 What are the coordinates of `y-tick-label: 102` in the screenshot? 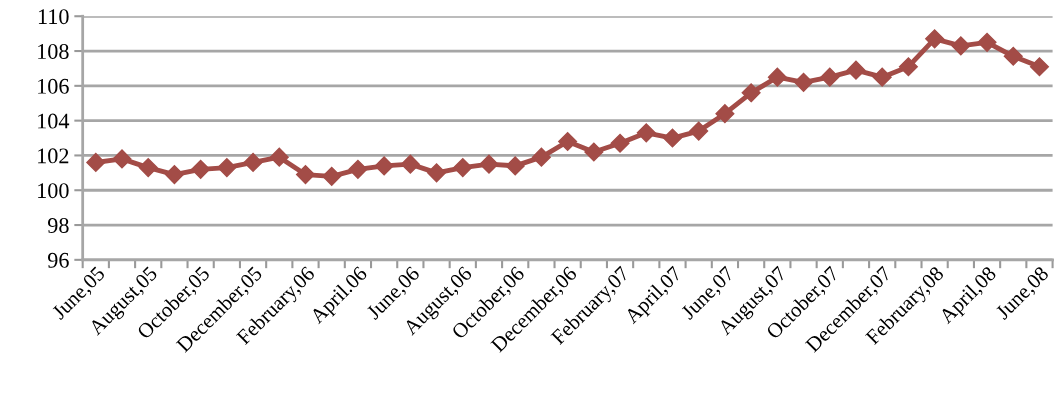 It's located at (53, 156).